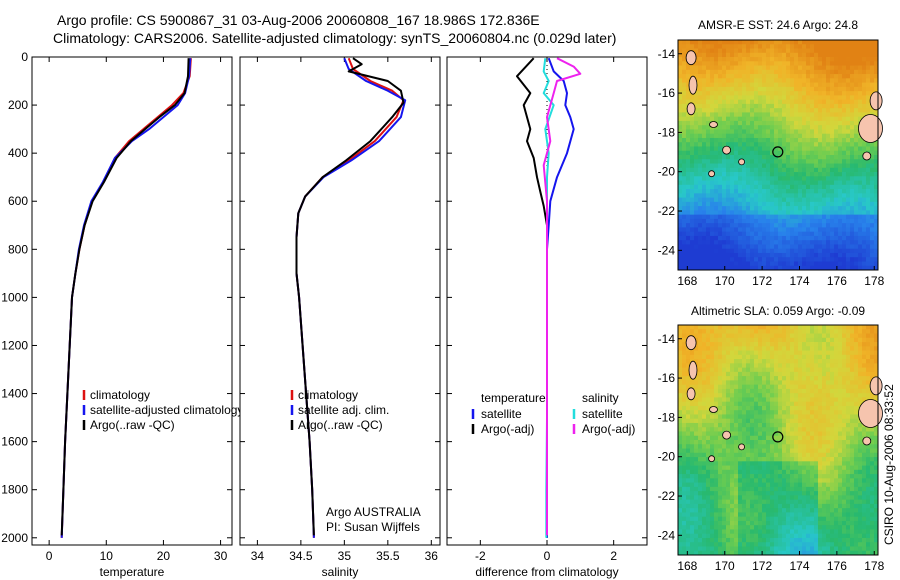  What do you see at coordinates (14, 538) in the screenshot?
I see `y-tick-label: 2000` at bounding box center [14, 538].